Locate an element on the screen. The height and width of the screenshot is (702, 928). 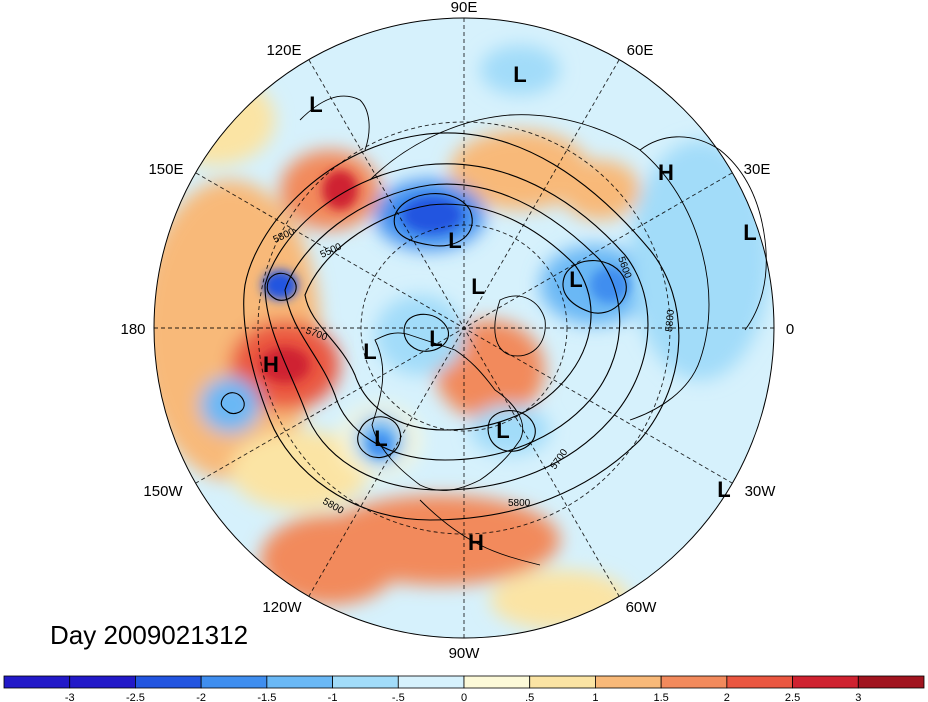
lon-label-150w: 150W is located at coordinates (163, 491).